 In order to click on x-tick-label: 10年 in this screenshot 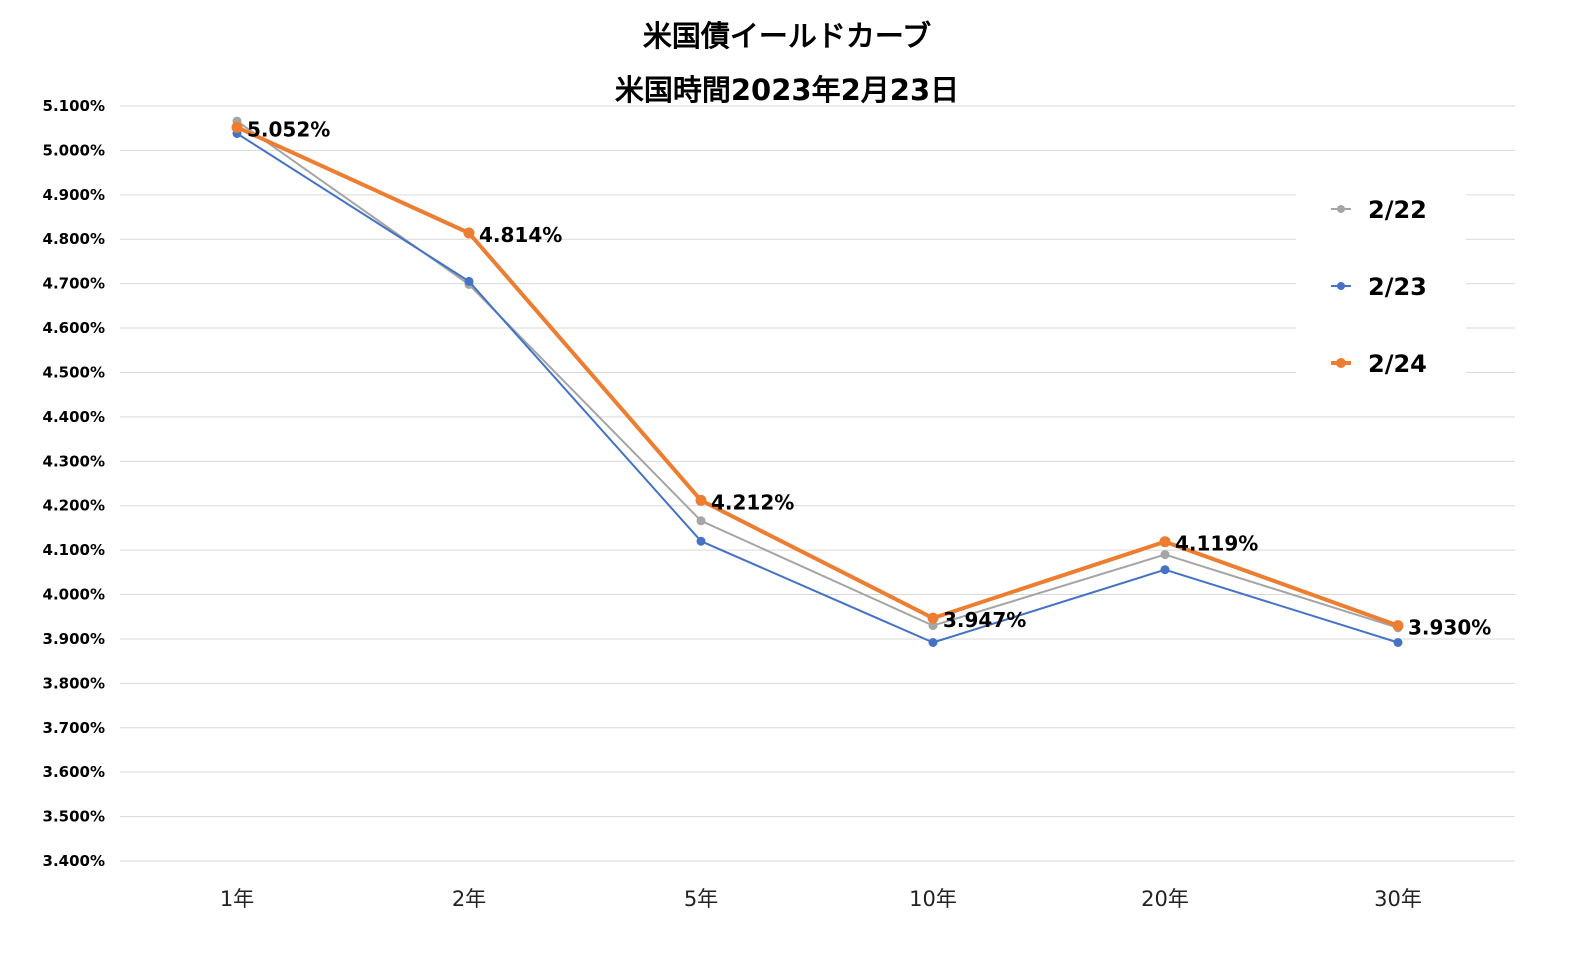, I will do `click(933, 899)`.